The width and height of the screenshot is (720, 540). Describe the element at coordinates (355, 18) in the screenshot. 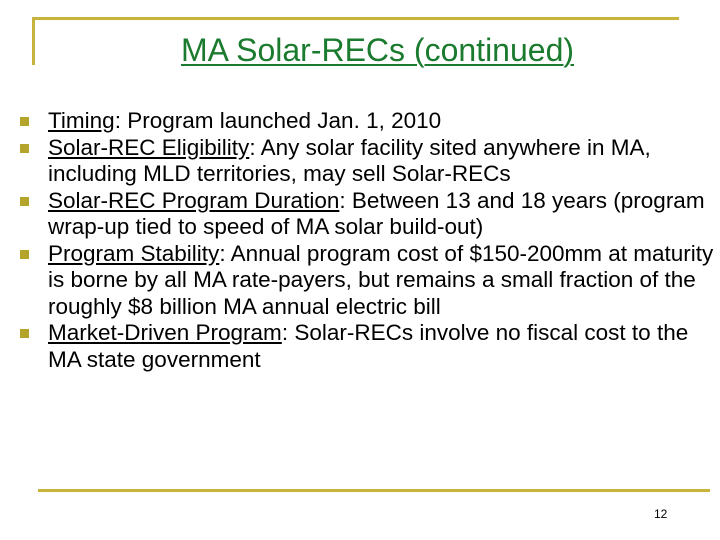

I see `top-border-line` at that location.